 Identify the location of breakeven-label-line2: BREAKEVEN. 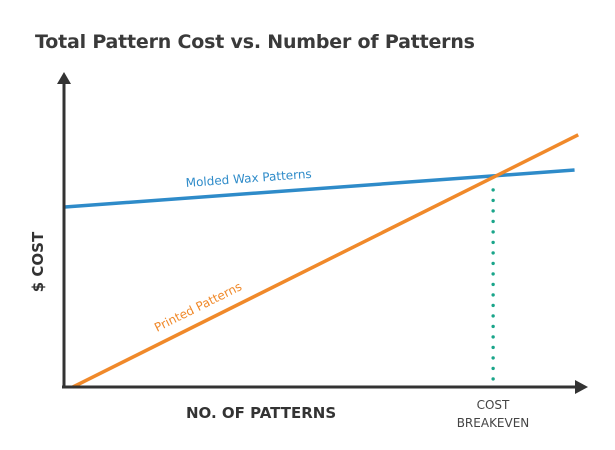
(493, 423).